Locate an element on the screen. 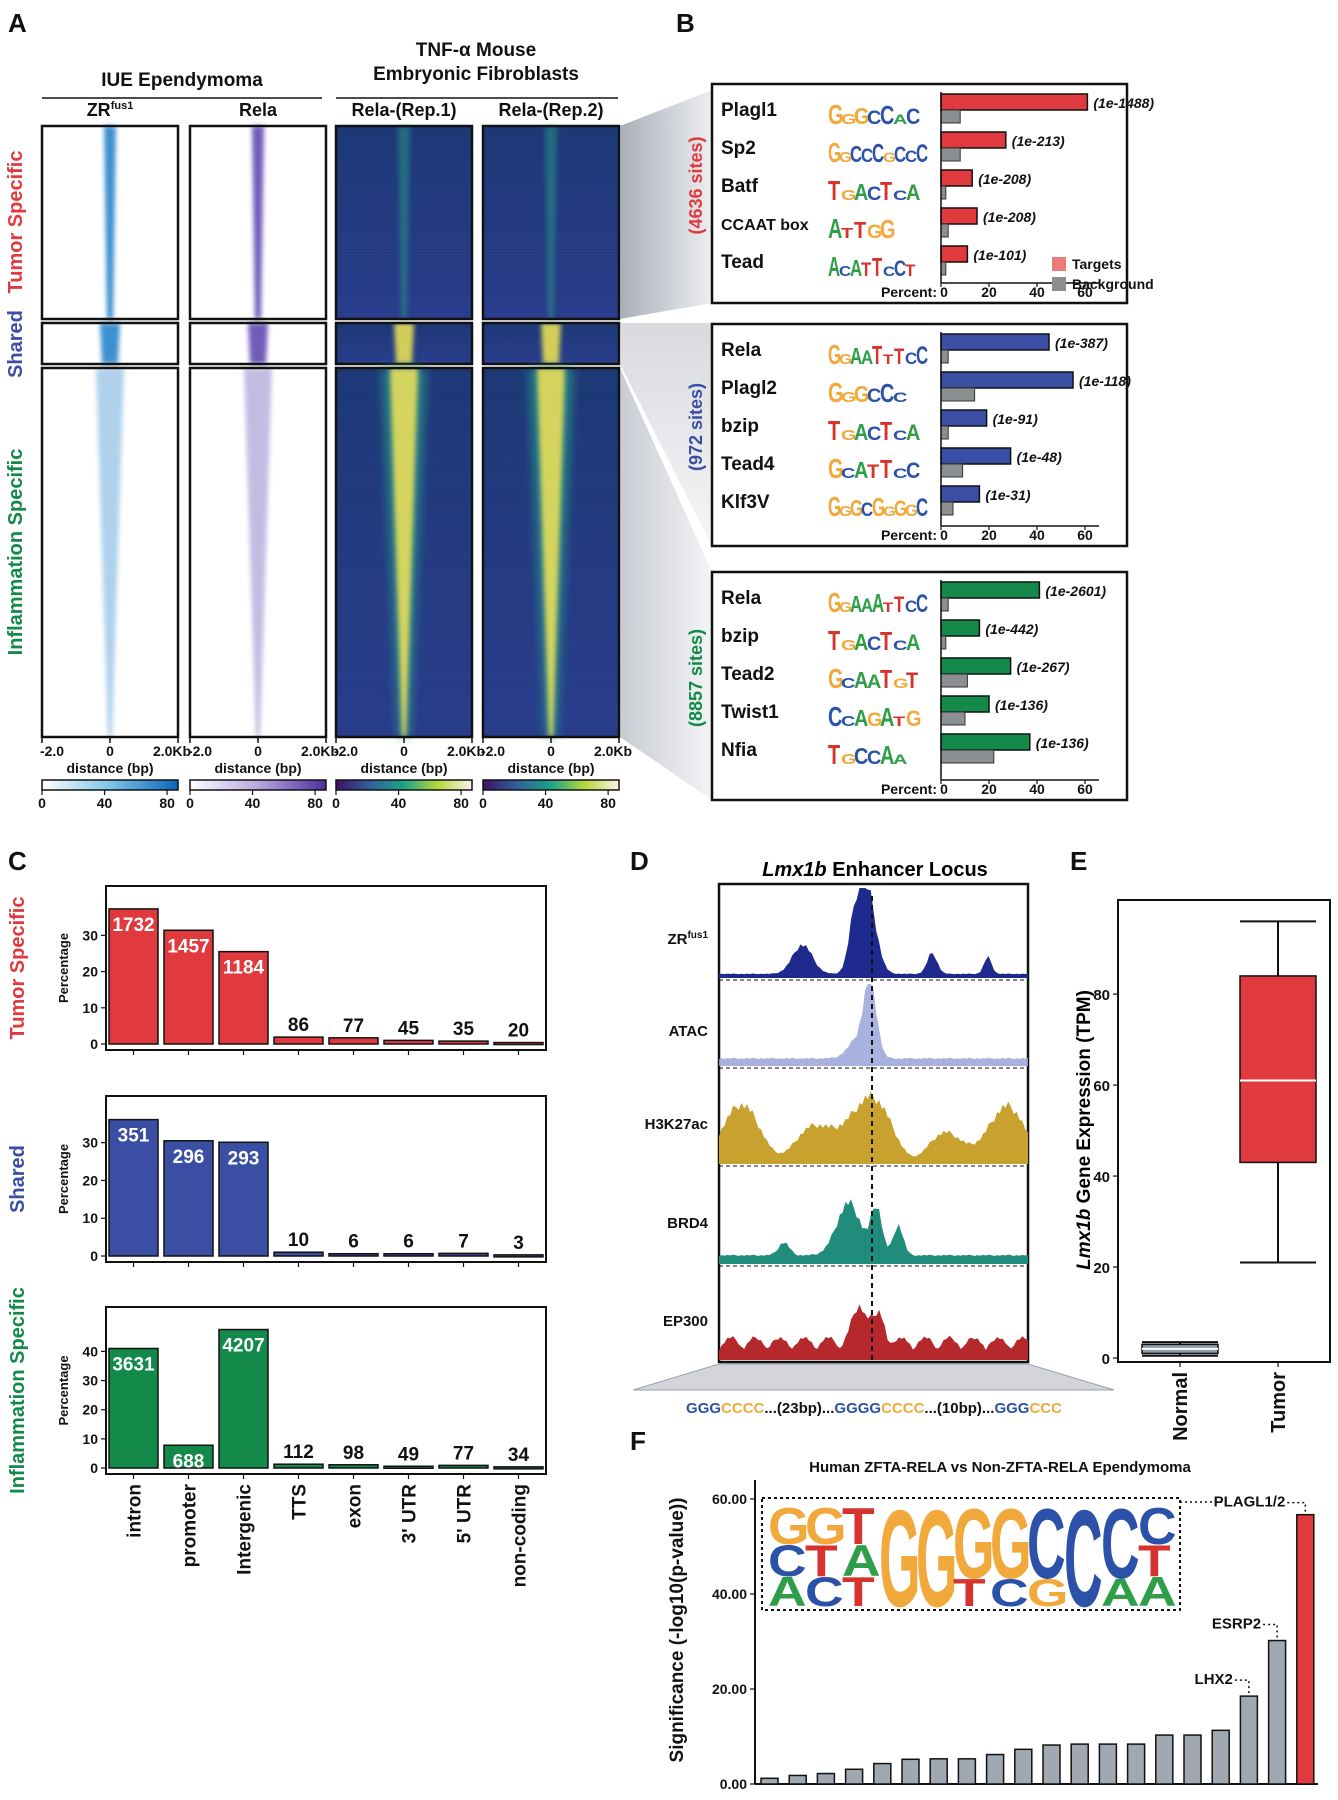  motif-name: Tead is located at coordinates (742, 262).